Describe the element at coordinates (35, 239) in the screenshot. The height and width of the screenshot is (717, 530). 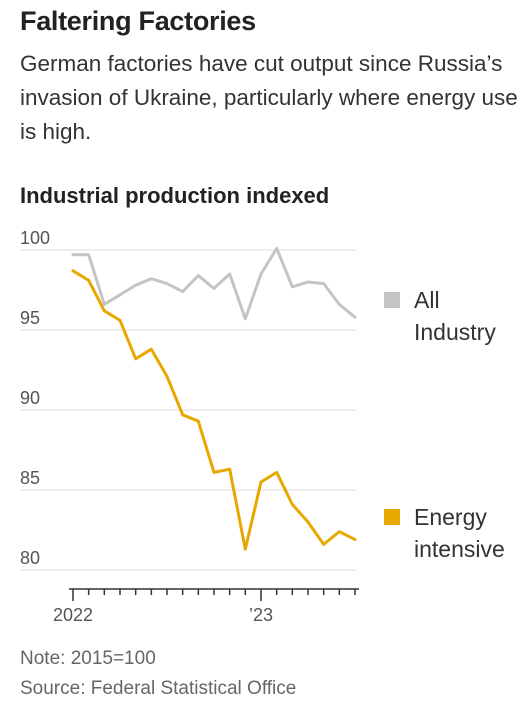
I see `y-tick-label-100: 100` at that location.